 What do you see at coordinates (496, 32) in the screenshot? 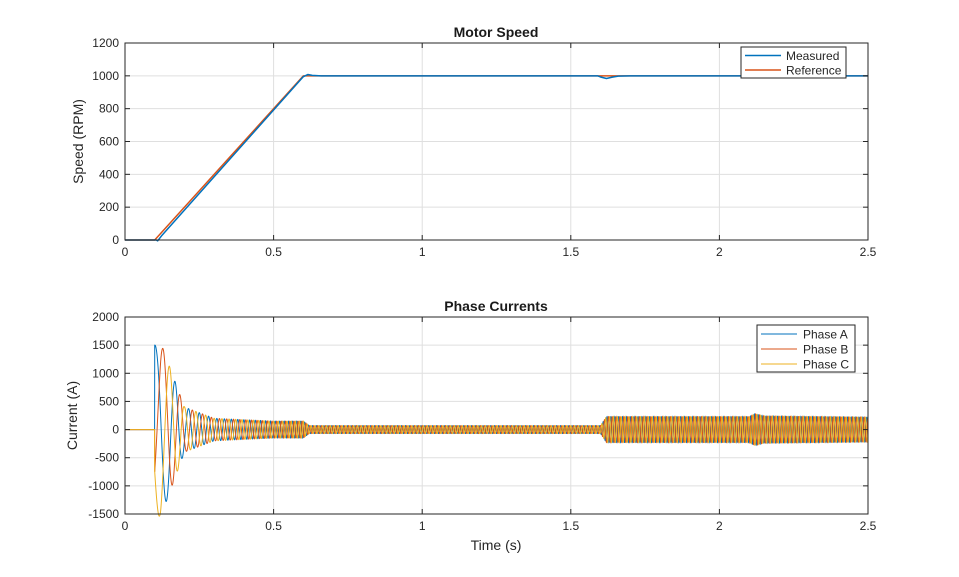
I see `speed-chart-title: Motor Speed` at bounding box center [496, 32].